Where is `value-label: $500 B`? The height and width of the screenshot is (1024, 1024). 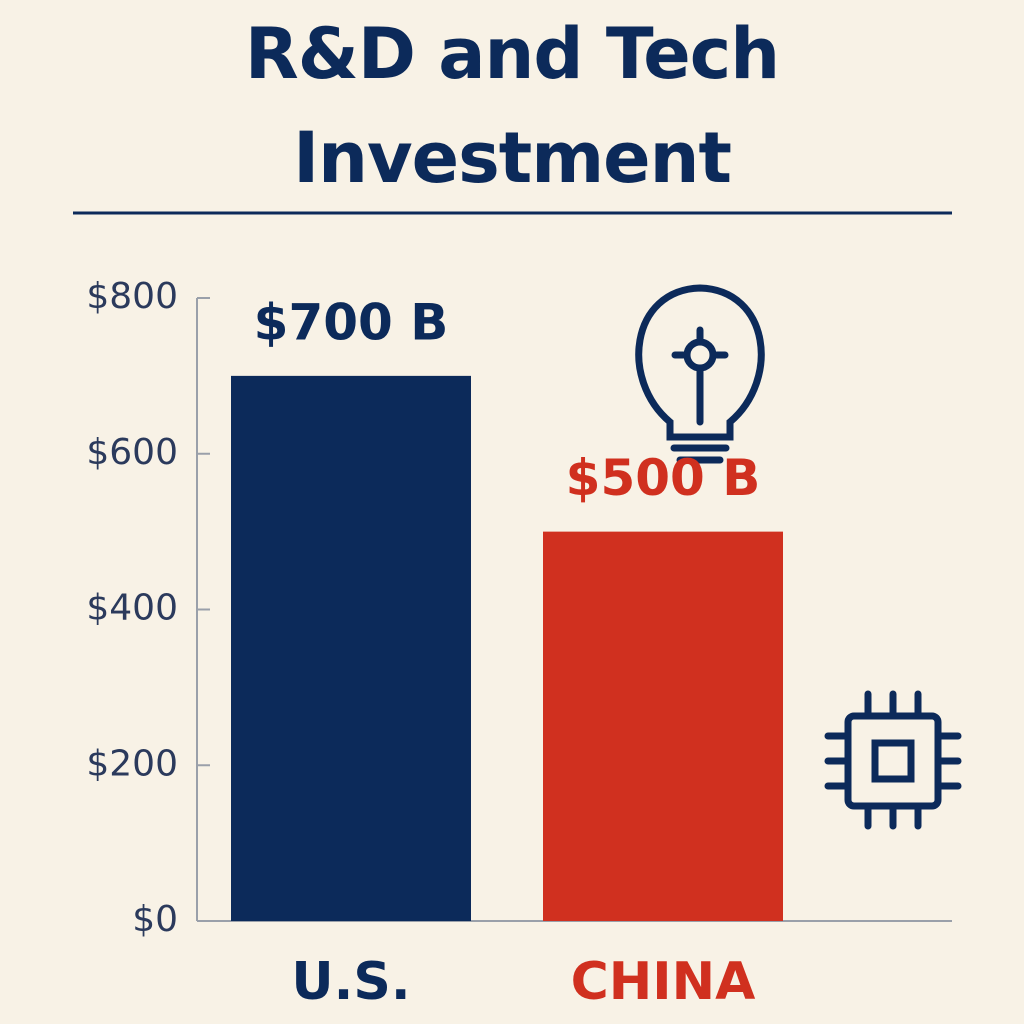
value-label: $500 B is located at coordinates (663, 478).